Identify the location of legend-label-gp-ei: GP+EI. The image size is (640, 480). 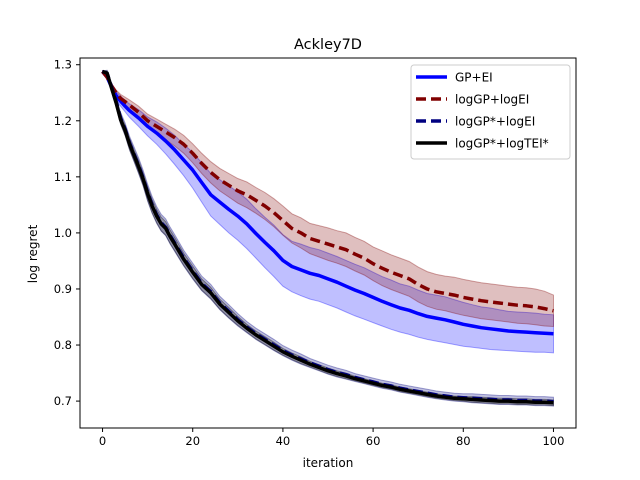
(474, 78).